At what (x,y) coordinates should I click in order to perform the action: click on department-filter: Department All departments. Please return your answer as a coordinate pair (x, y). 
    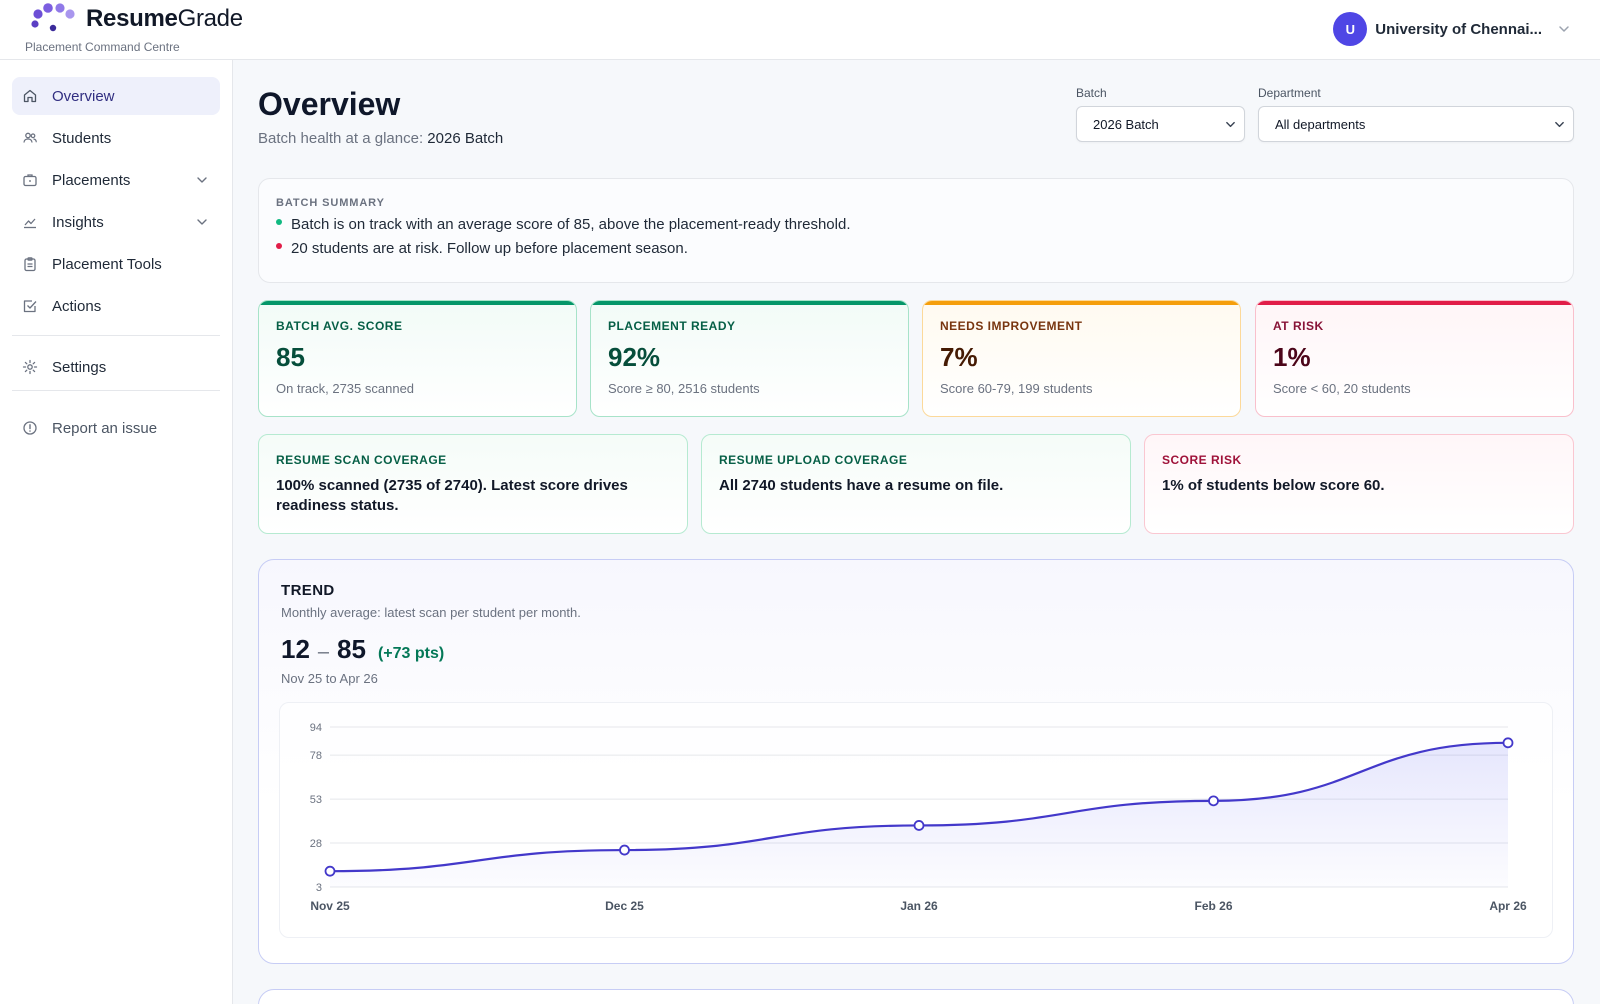
    Looking at the image, I should click on (1416, 114).